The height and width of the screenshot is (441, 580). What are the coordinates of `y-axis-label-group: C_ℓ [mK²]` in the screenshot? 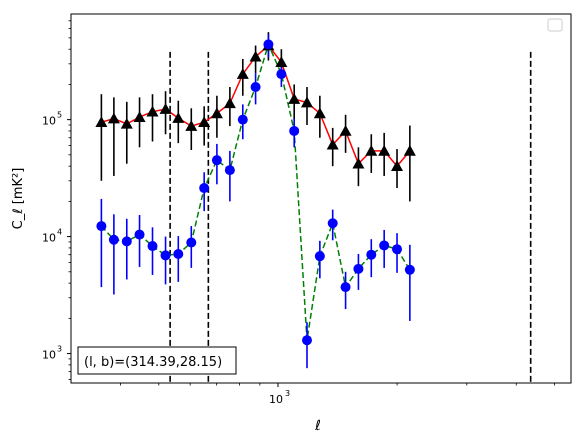 It's located at (18, 199).